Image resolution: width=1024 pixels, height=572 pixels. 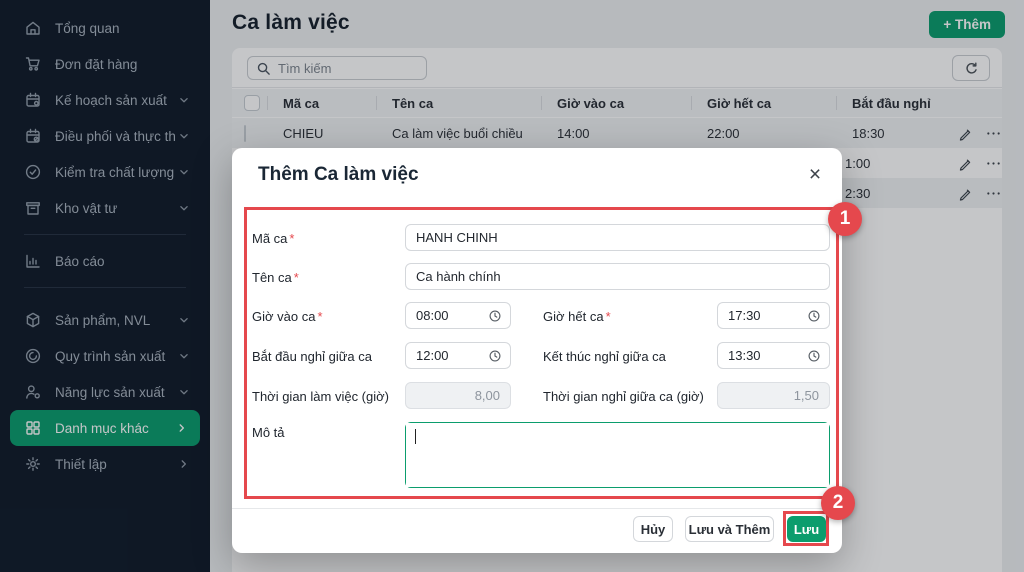 I want to click on thoi-gian-nghi-value: 1,50, so click(x=773, y=395).